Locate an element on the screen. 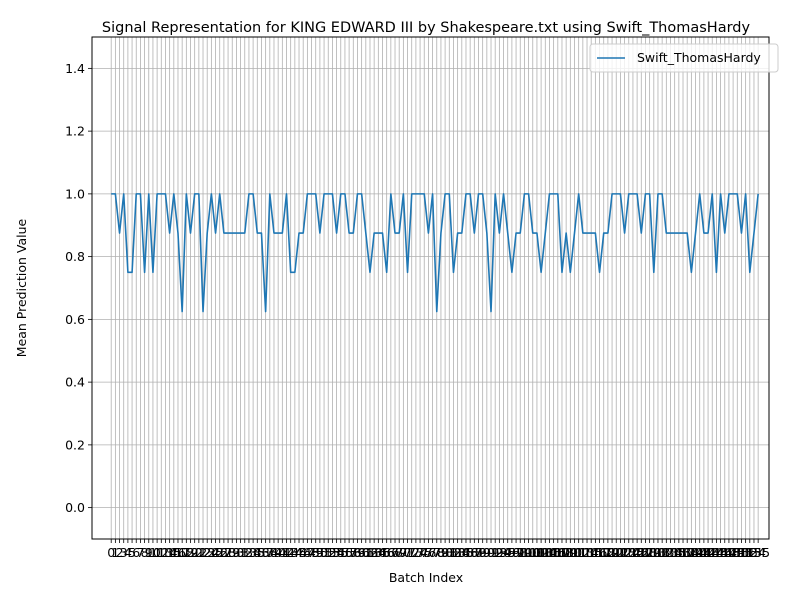 The height and width of the screenshot is (600, 800). x-tick-label: 110 is located at coordinates (570, 552).